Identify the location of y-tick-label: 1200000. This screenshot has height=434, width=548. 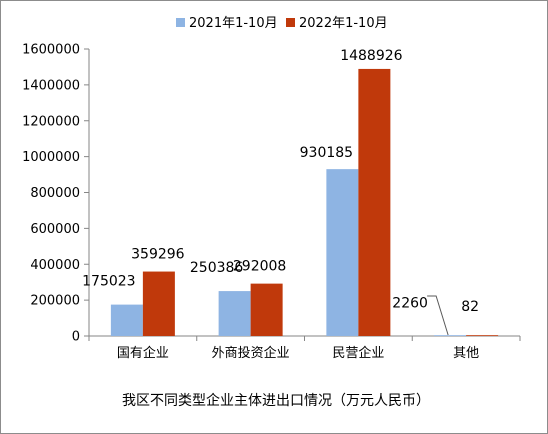
(51, 121).